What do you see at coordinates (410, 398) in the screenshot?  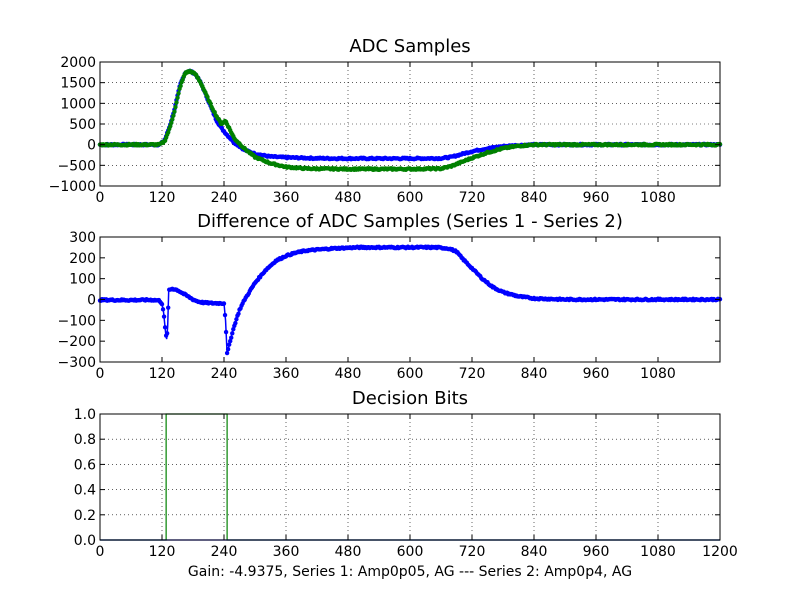 I see `chart-title: Decision Bits` at bounding box center [410, 398].